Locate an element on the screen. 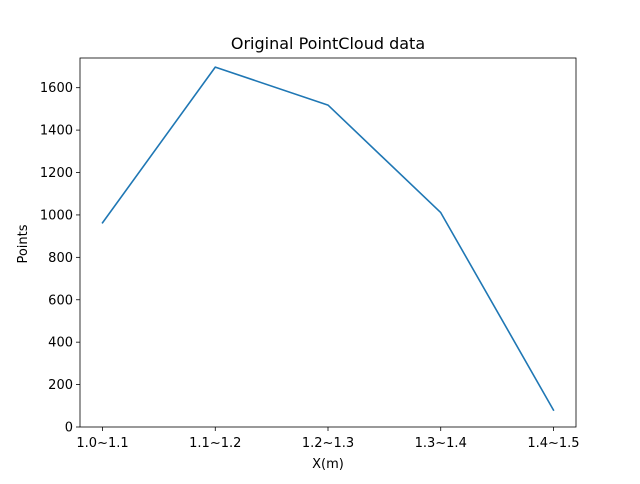  x-tick-label: 1.4~1.5 is located at coordinates (553, 443).